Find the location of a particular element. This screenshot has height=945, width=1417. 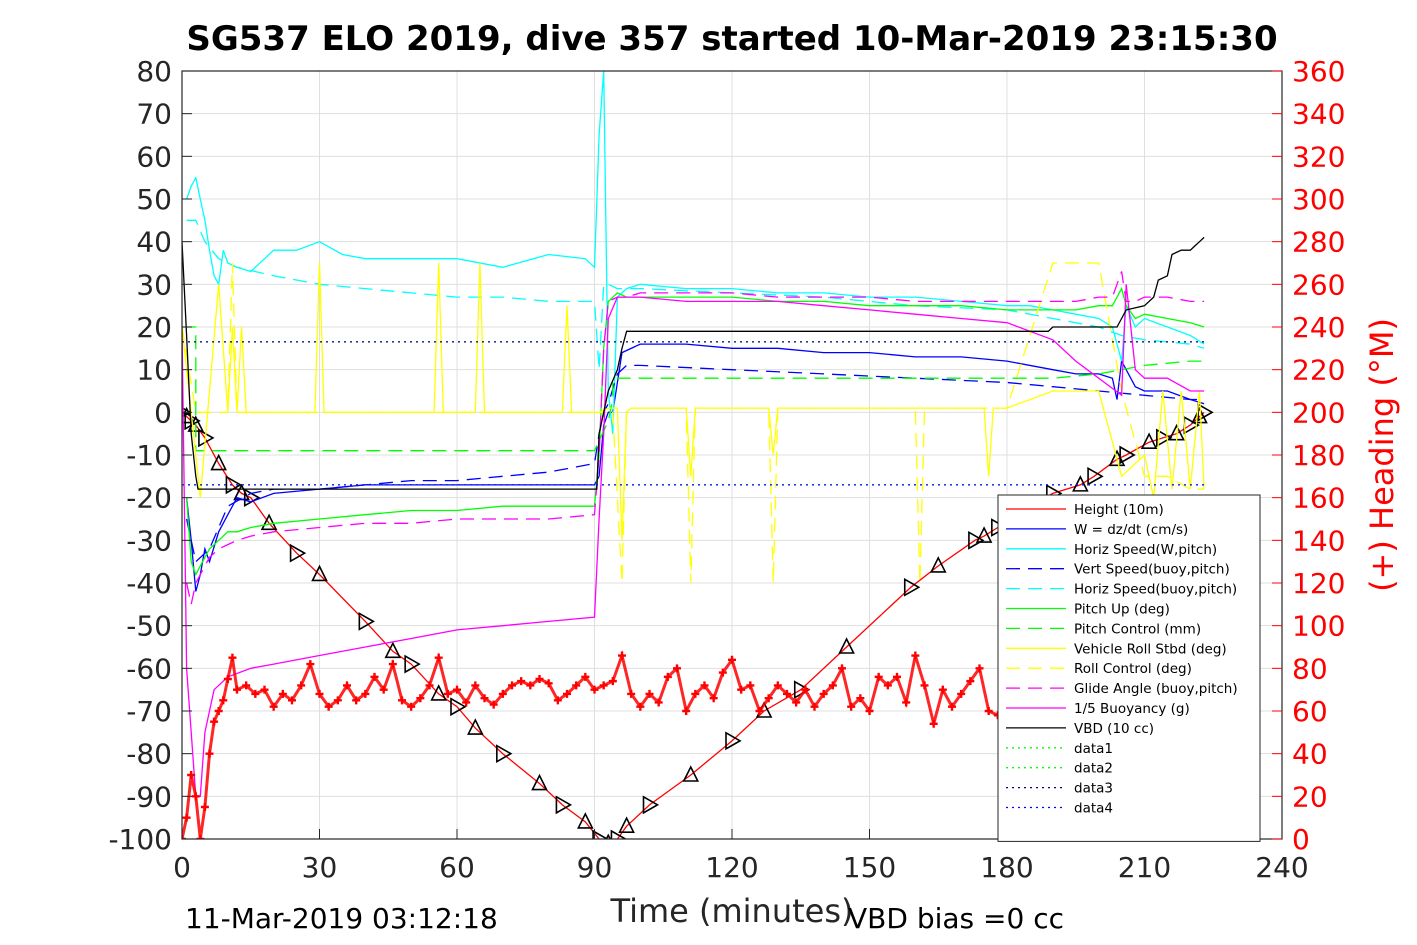

x-tick-label: 150 is located at coordinates (869, 867).